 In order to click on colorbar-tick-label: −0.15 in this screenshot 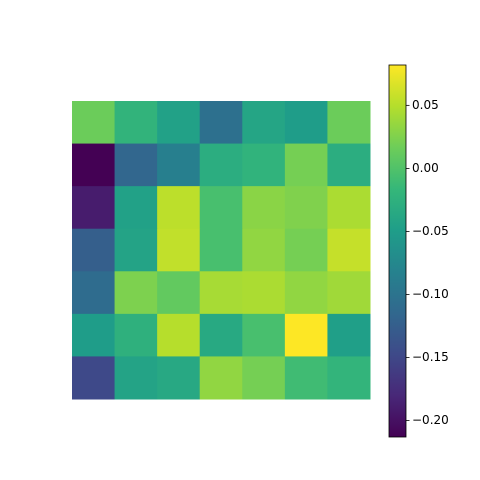, I will do `click(430, 357)`.